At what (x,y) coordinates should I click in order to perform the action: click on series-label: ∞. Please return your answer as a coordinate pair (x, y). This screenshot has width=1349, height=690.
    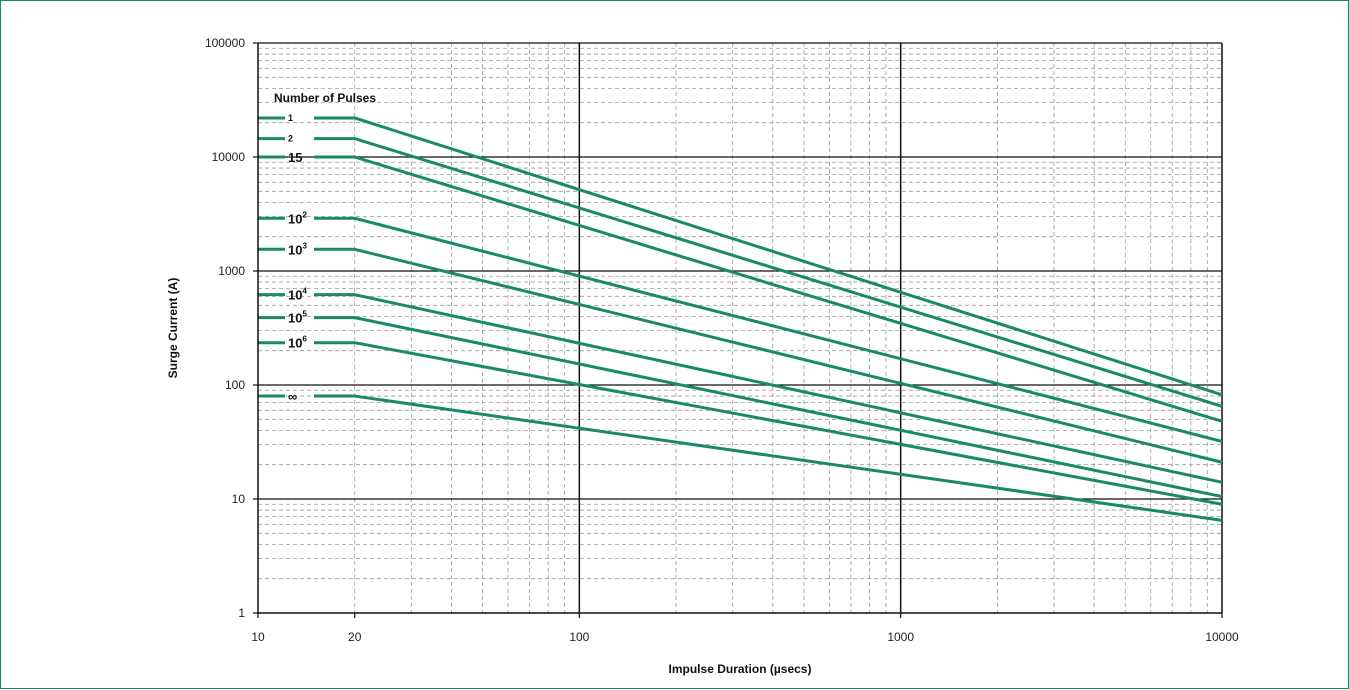
    Looking at the image, I should click on (292, 396).